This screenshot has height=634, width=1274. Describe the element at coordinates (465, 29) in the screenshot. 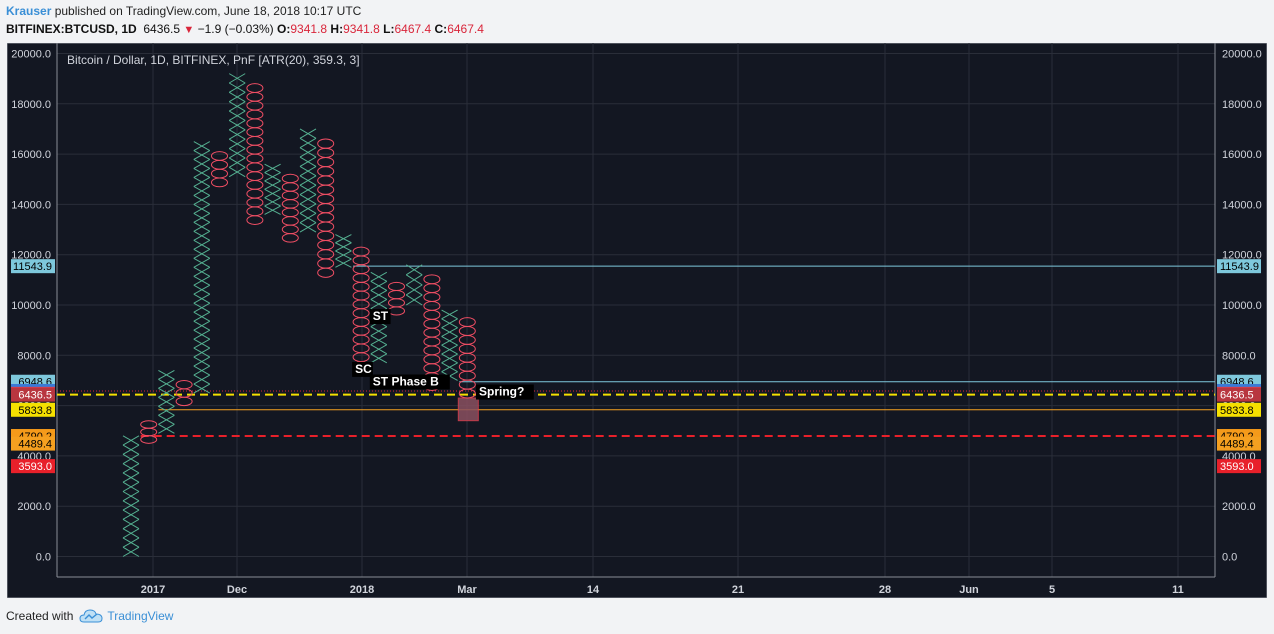

I see `close-value: 6467.4` at that location.